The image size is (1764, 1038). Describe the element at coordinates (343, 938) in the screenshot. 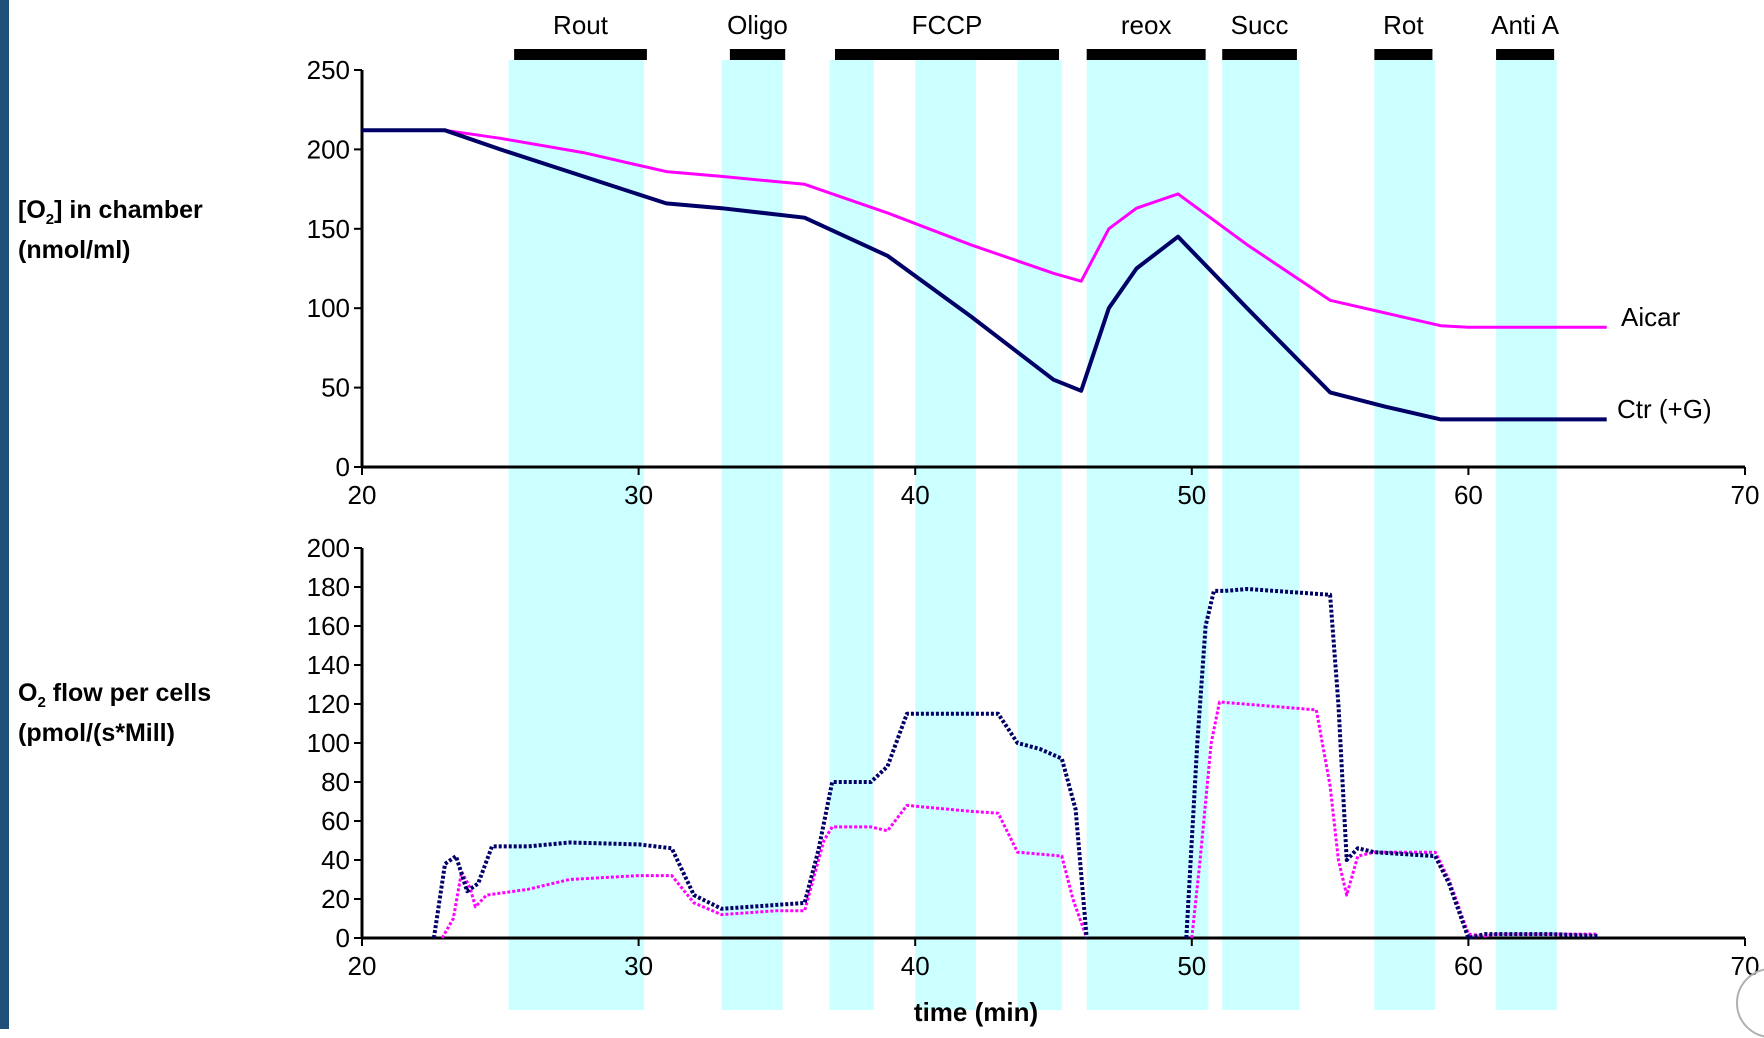

I see `y-tick-label-1-0: 0` at that location.